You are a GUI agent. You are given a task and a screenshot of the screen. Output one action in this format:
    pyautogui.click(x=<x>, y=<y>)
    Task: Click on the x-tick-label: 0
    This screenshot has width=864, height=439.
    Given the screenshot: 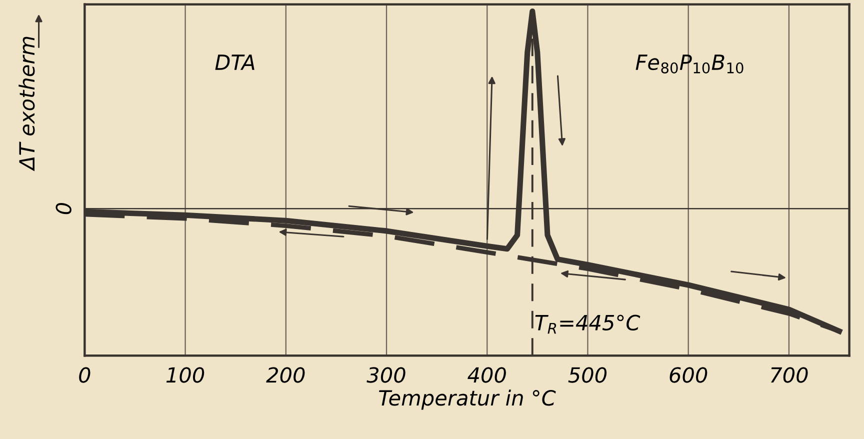 What is the action you would take?
    pyautogui.click(x=84, y=375)
    